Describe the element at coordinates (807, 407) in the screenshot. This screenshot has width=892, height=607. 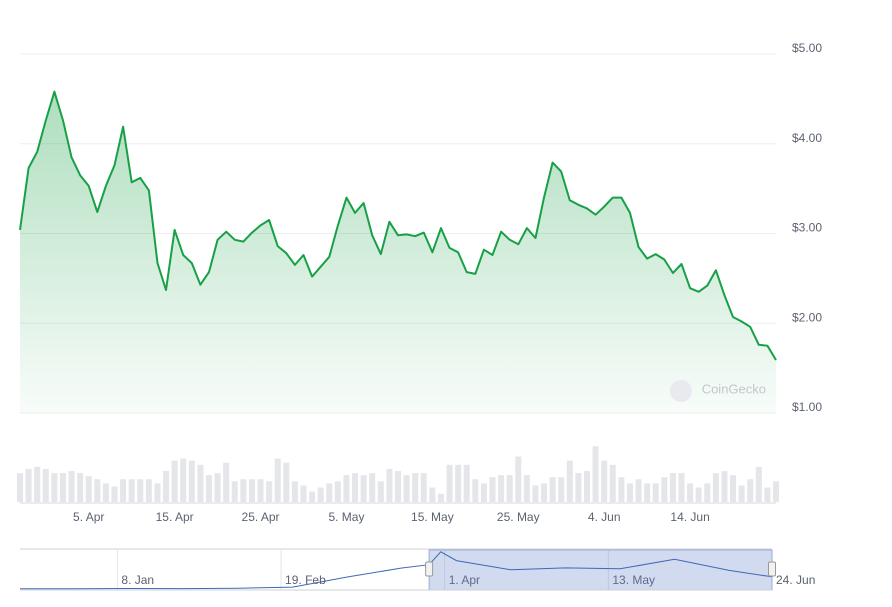
I see `y-tick-label: $1.00` at that location.